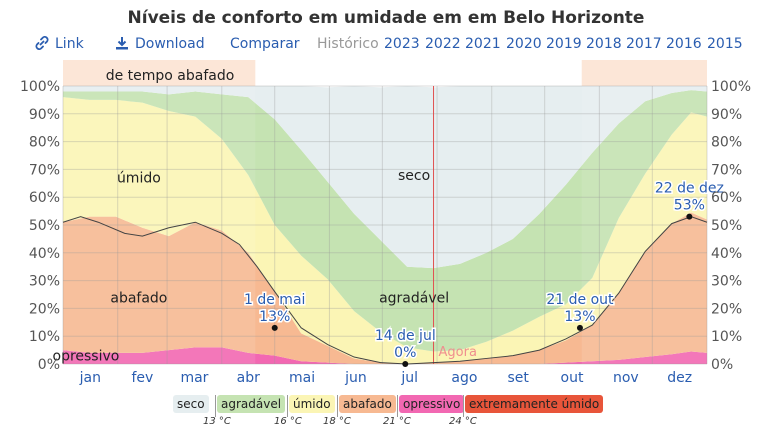 Image resolution: width=772 pixels, height=439 pixels. What do you see at coordinates (604, 44) in the screenshot?
I see `year-2018-link: 2018` at bounding box center [604, 44].